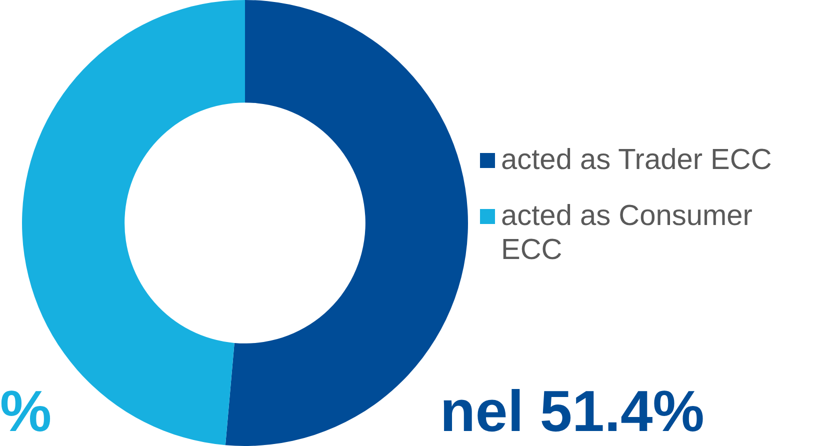 This screenshot has width=833, height=446. I want to click on text: nel 51.4%, so click(572, 411).